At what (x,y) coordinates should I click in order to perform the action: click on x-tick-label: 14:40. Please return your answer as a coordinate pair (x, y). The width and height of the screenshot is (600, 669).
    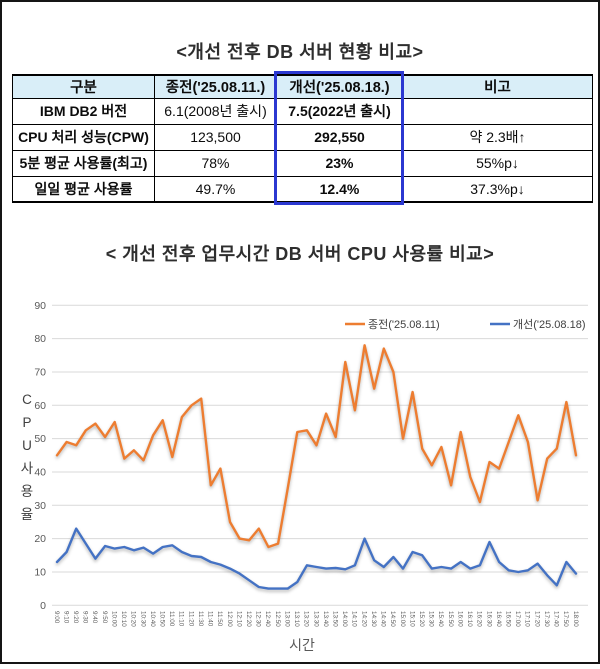
    Looking at the image, I should click on (383, 619).